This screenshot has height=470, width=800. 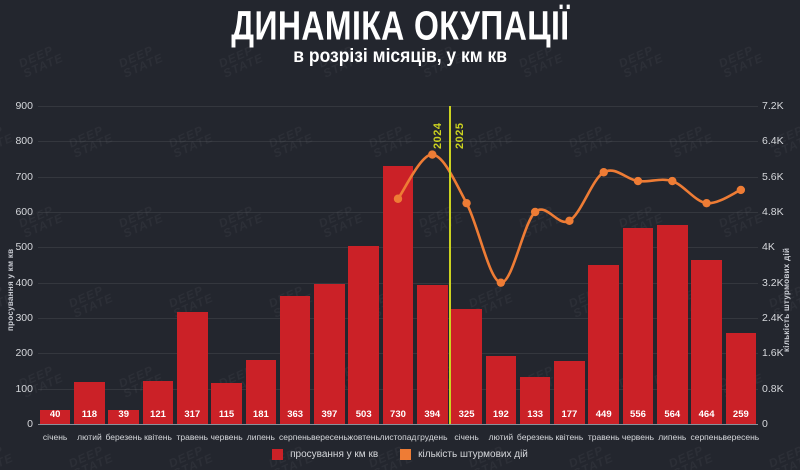 What do you see at coordinates (192, 414) in the screenshot?
I see `bar-value-label: 317` at bounding box center [192, 414].